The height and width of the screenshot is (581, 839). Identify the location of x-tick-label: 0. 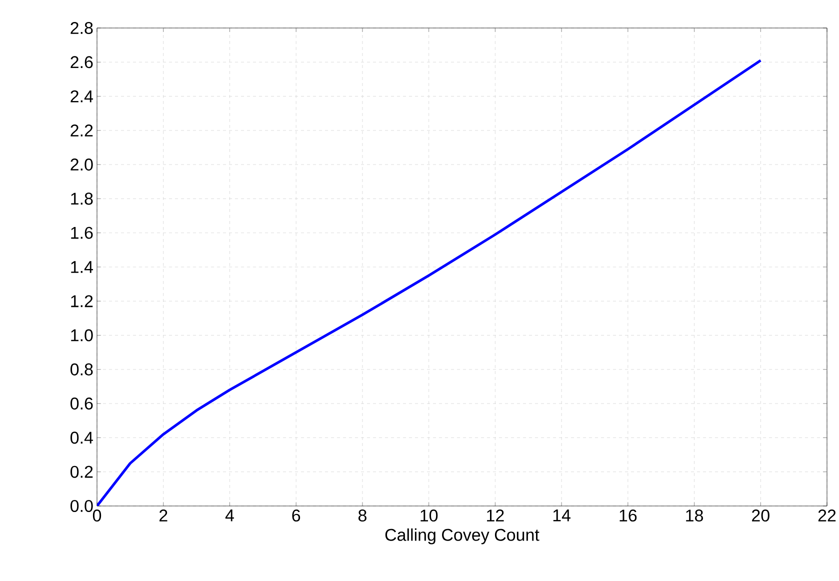
(97, 516).